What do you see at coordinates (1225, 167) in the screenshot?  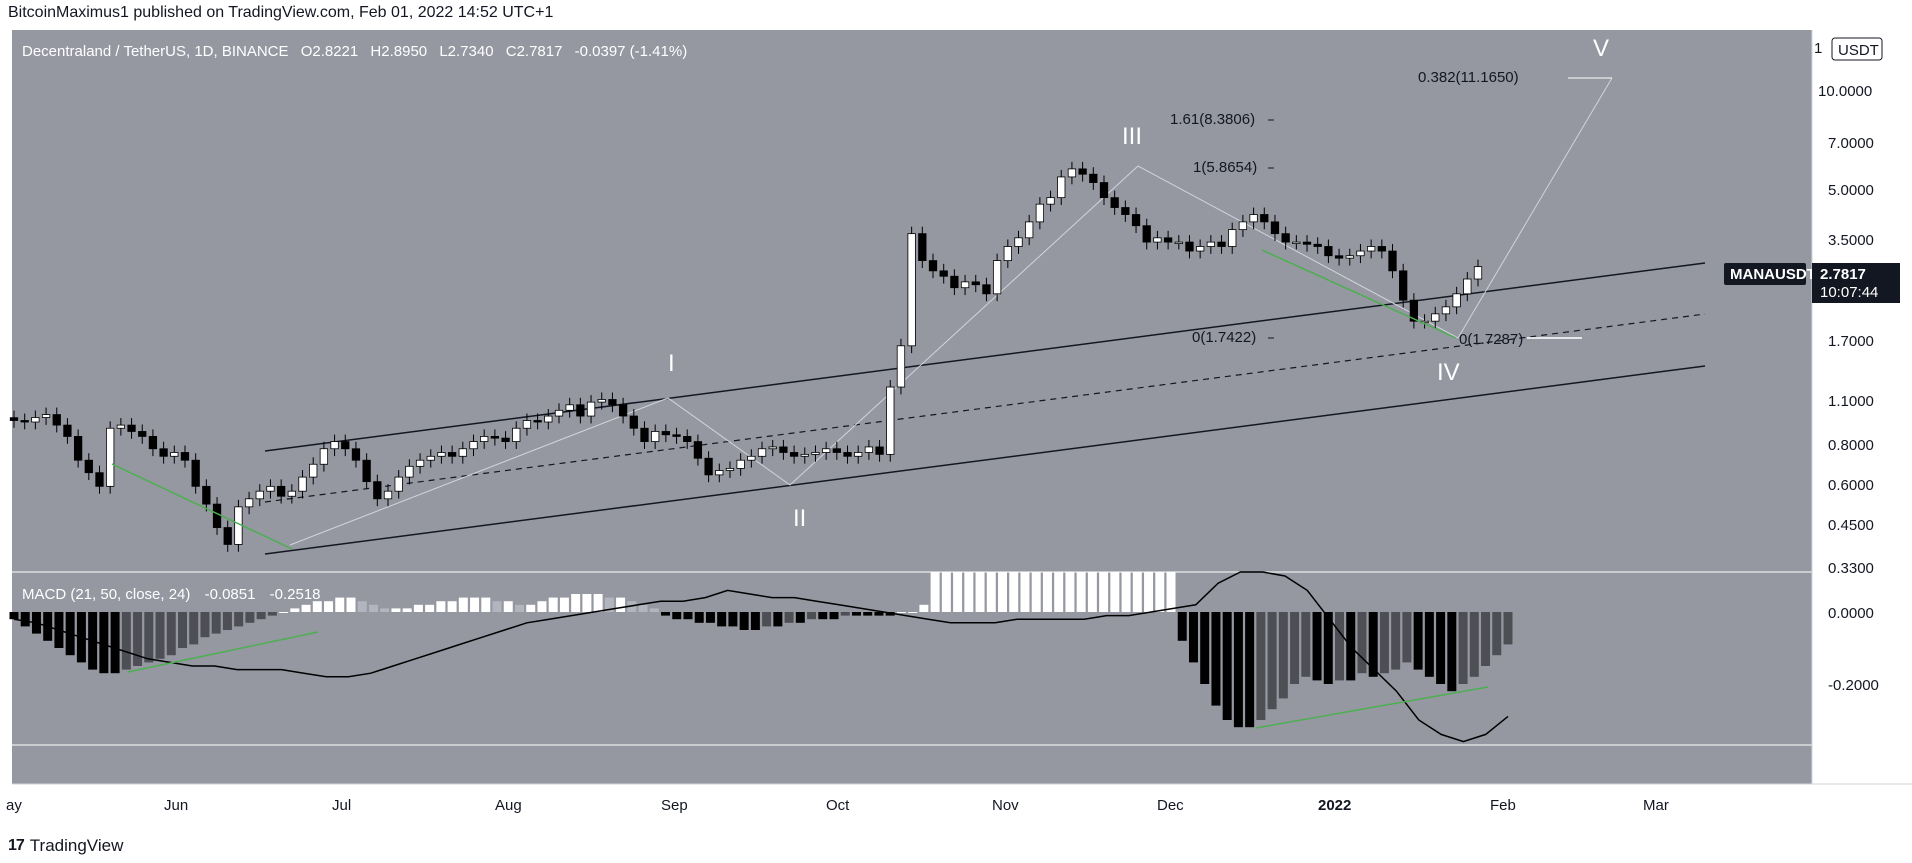 I see `fib-label-1: 1(5.8654)` at bounding box center [1225, 167].